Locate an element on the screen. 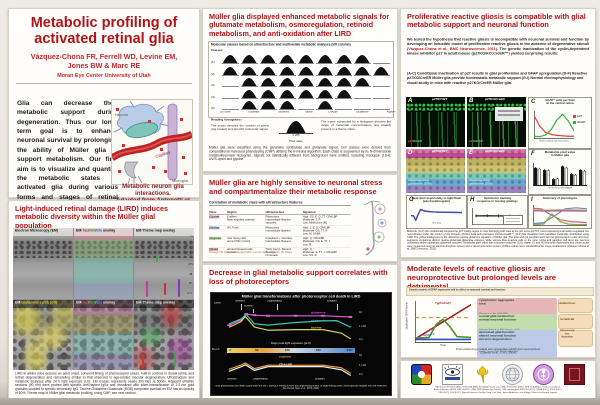 The height and width of the screenshot is (405, 600). divider is located at coordinates (104, 83).